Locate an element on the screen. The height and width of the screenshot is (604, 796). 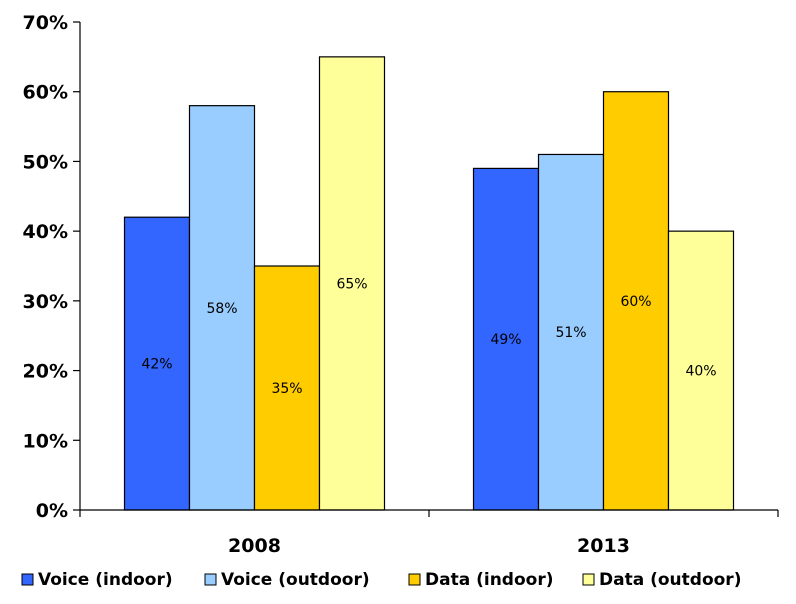
legend-label: Data (indoor) is located at coordinates (489, 580).